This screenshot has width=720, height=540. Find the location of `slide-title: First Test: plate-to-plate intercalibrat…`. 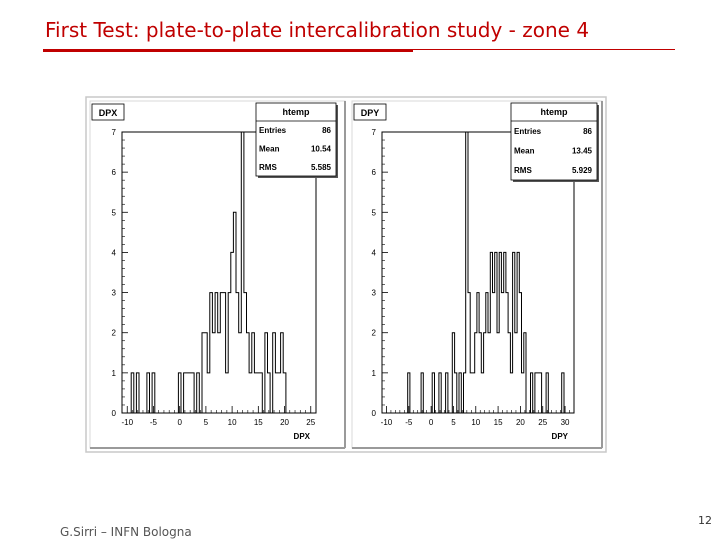

slide-title: First Test: plate-to-plate intercalibrat… is located at coordinates (317, 30).